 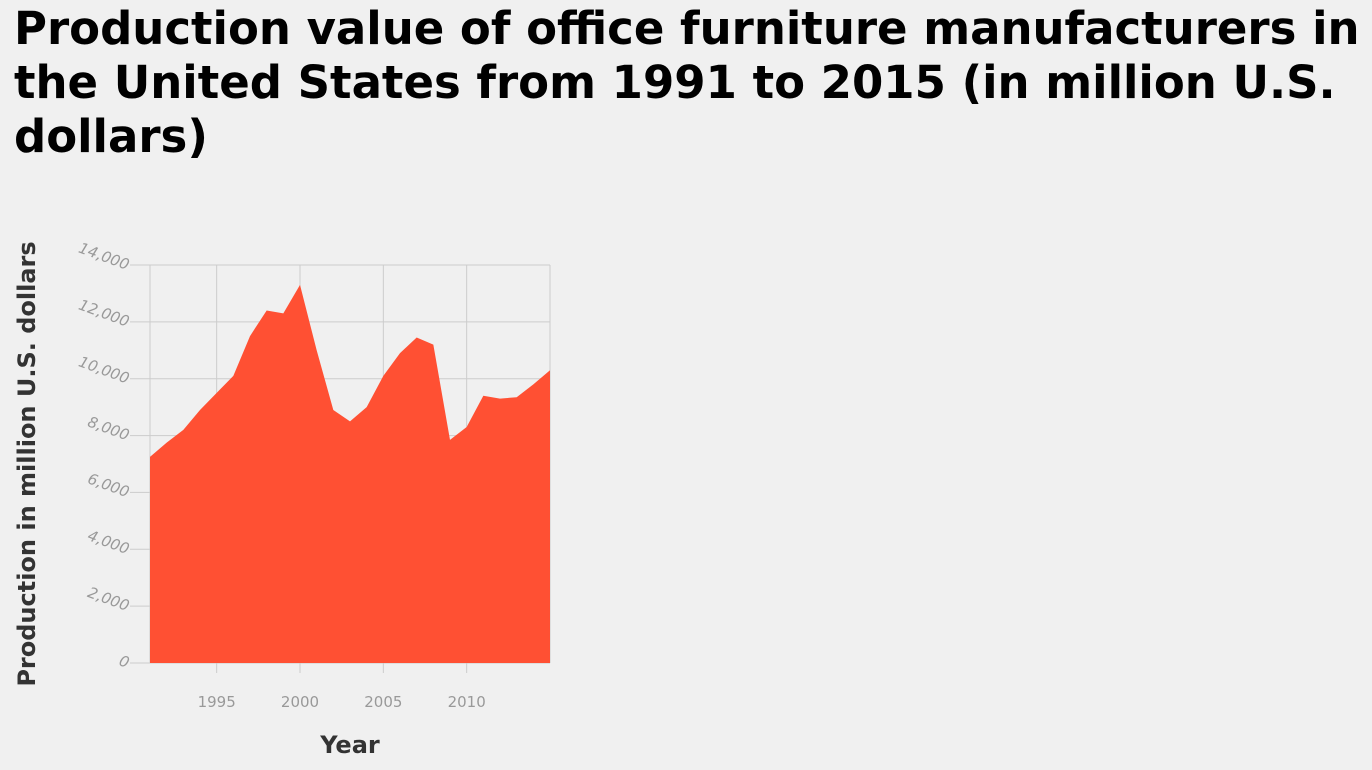 What do you see at coordinates (103, 370) in the screenshot?
I see `y-tick-label: 10,000` at bounding box center [103, 370].